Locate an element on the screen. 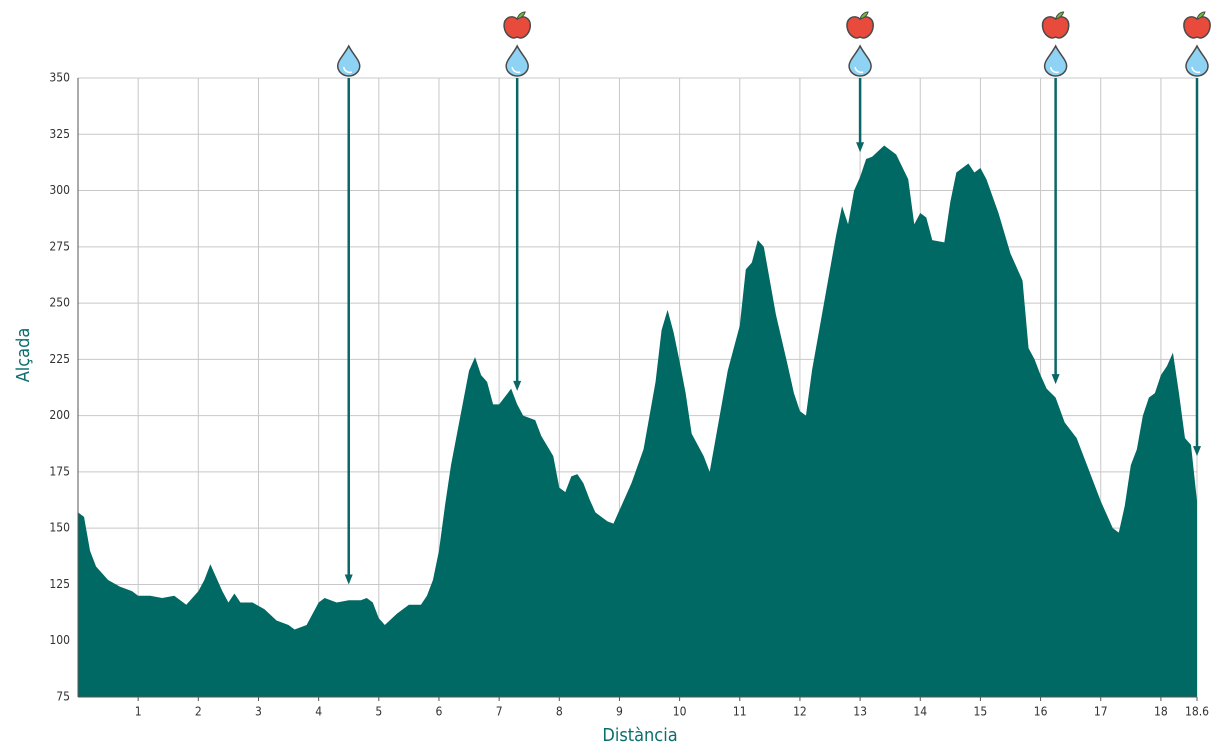 The image size is (1214, 747). x-tick-label: 7 is located at coordinates (499, 712).